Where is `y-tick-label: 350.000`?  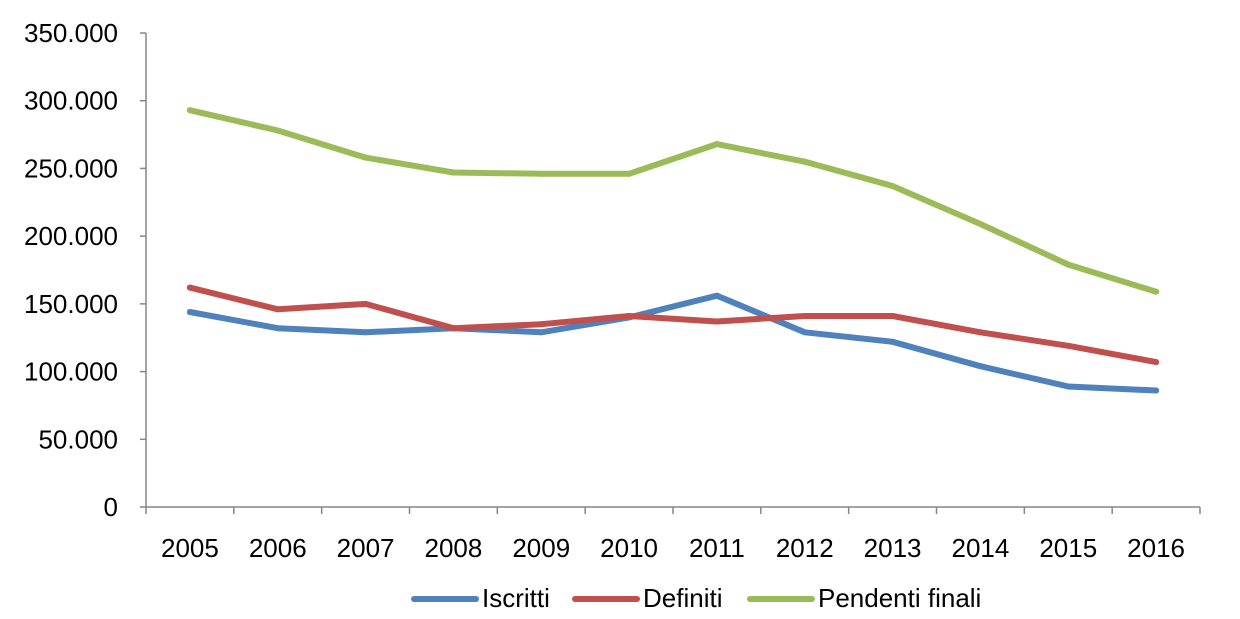 y-tick-label: 350.000 is located at coordinates (71, 33).